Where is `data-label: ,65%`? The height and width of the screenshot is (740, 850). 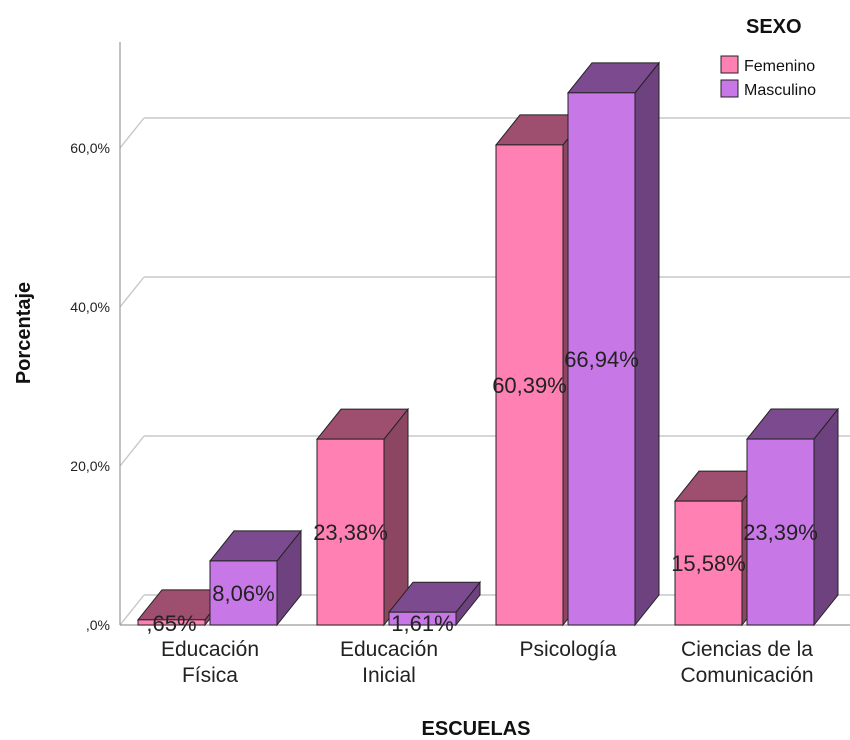 data-label: ,65% is located at coordinates (171, 623).